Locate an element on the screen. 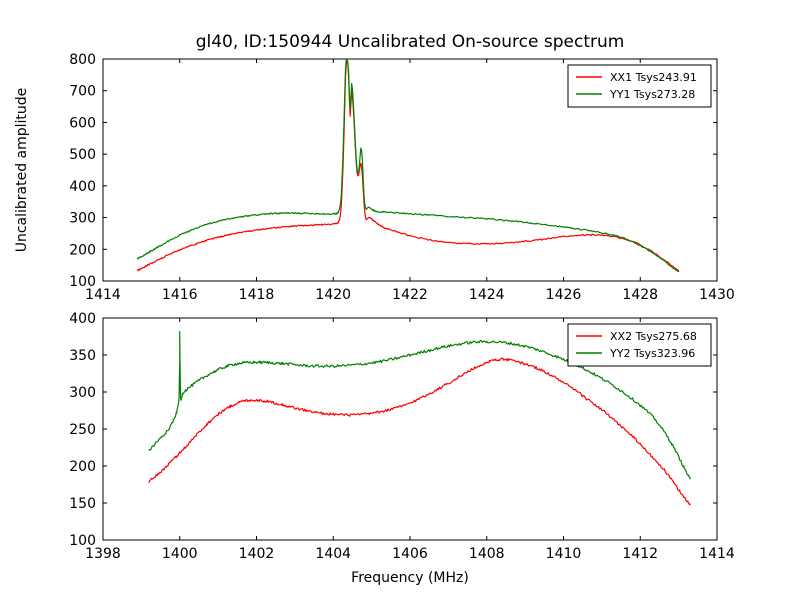 Image resolution: width=800 pixels, height=600 pixels. y-tick-label-top-3: 400 is located at coordinates (82, 187).